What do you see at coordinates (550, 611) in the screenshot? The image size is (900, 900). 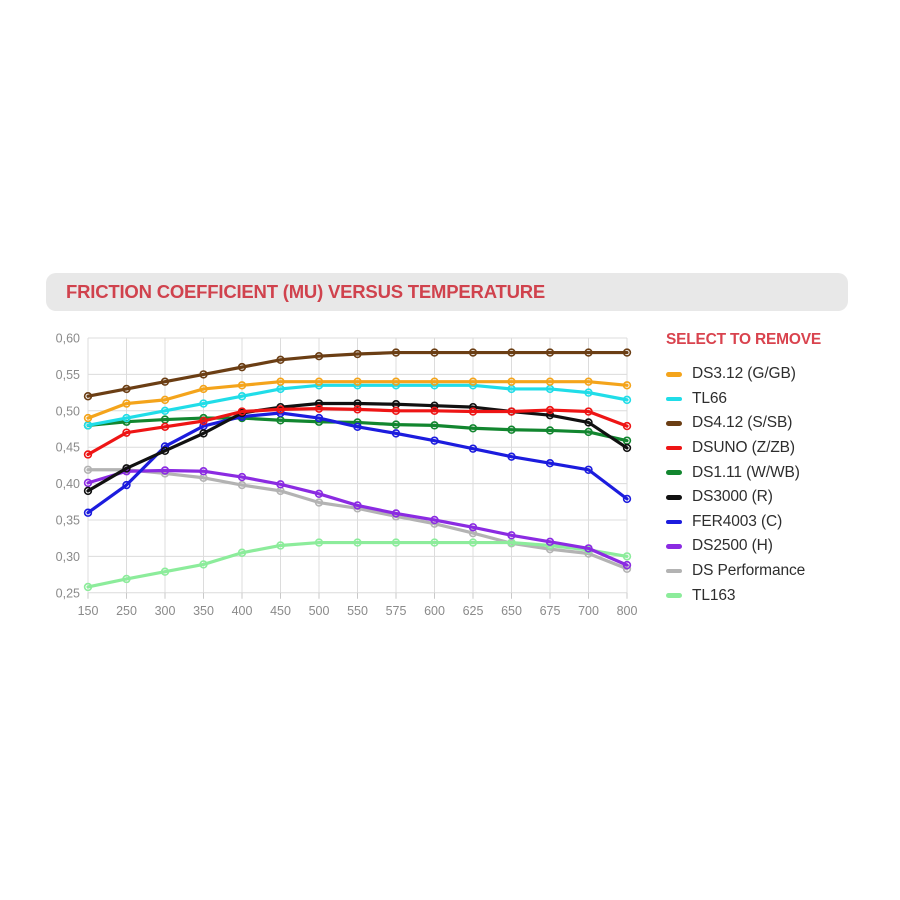 I see `x-axis-tick-label: 675` at bounding box center [550, 611].